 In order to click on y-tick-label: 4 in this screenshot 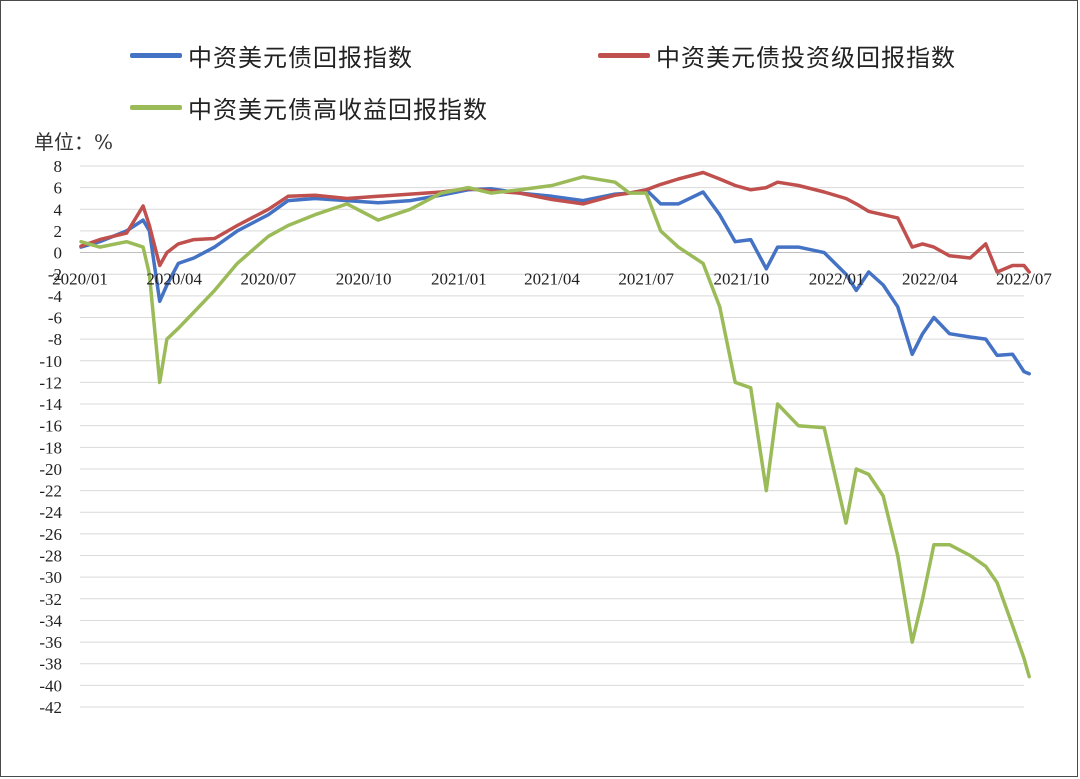, I will do `click(58, 209)`.